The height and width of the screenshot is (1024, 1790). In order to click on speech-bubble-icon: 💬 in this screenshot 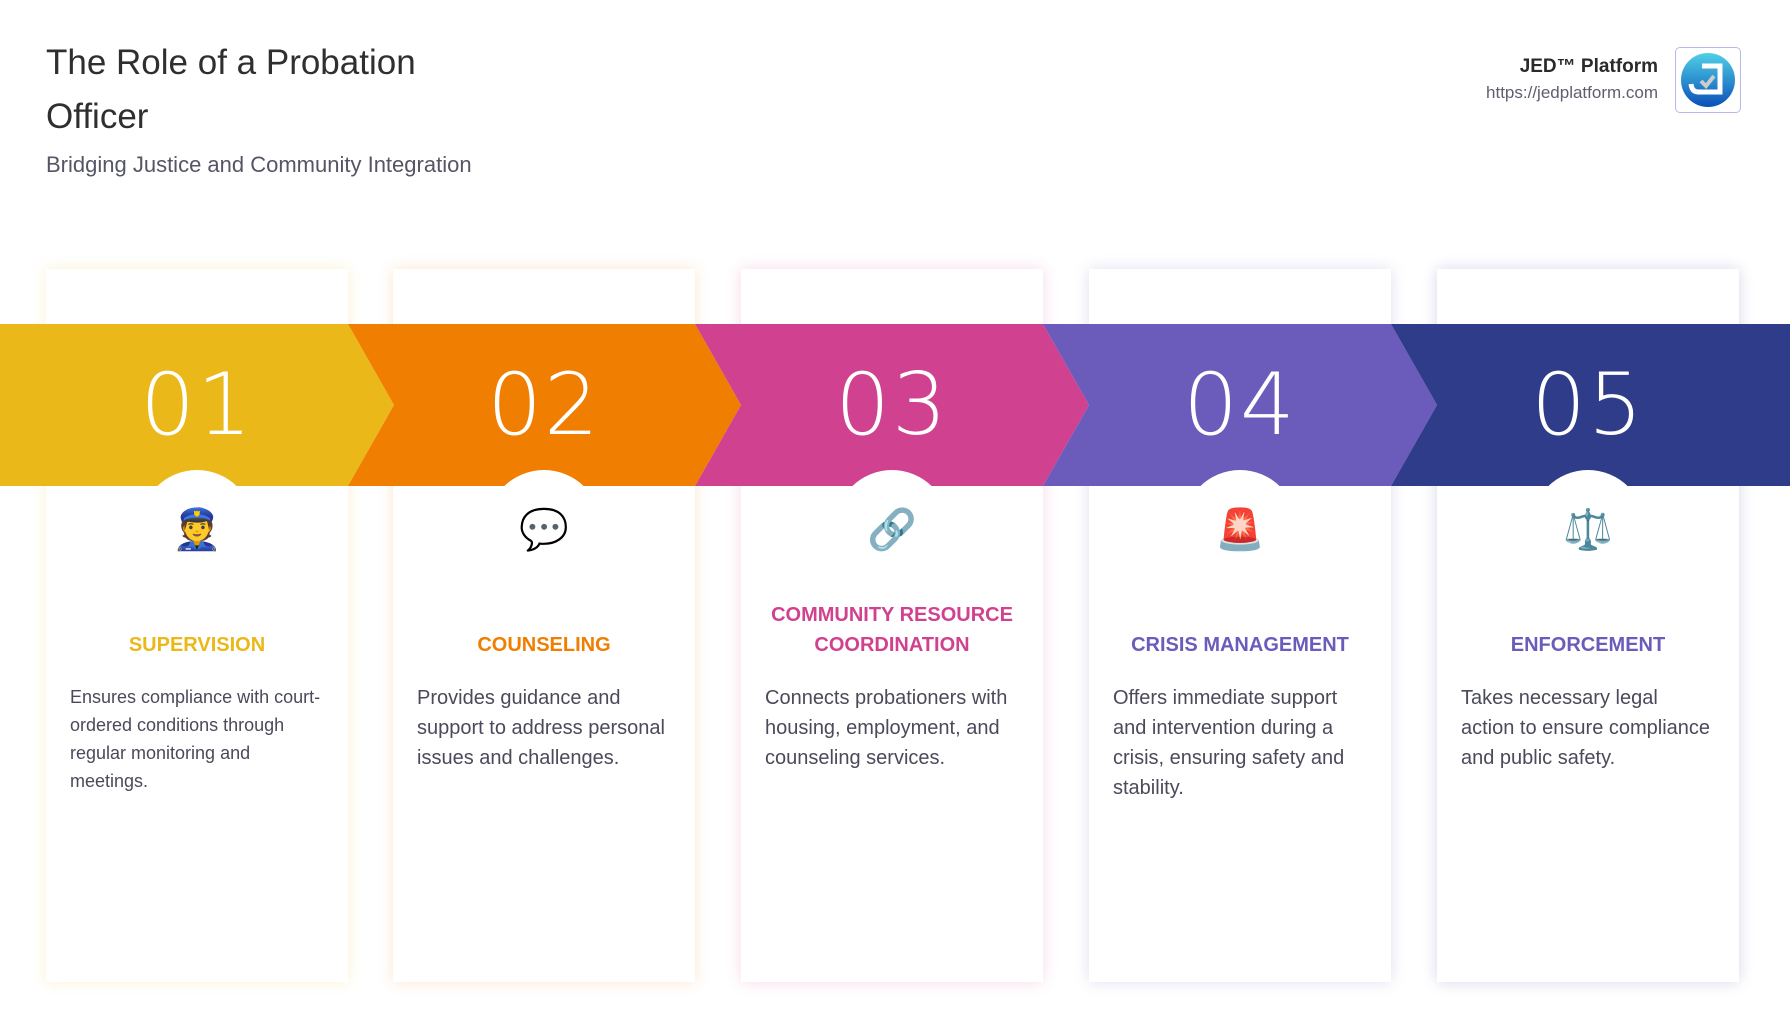, I will do `click(544, 530)`.